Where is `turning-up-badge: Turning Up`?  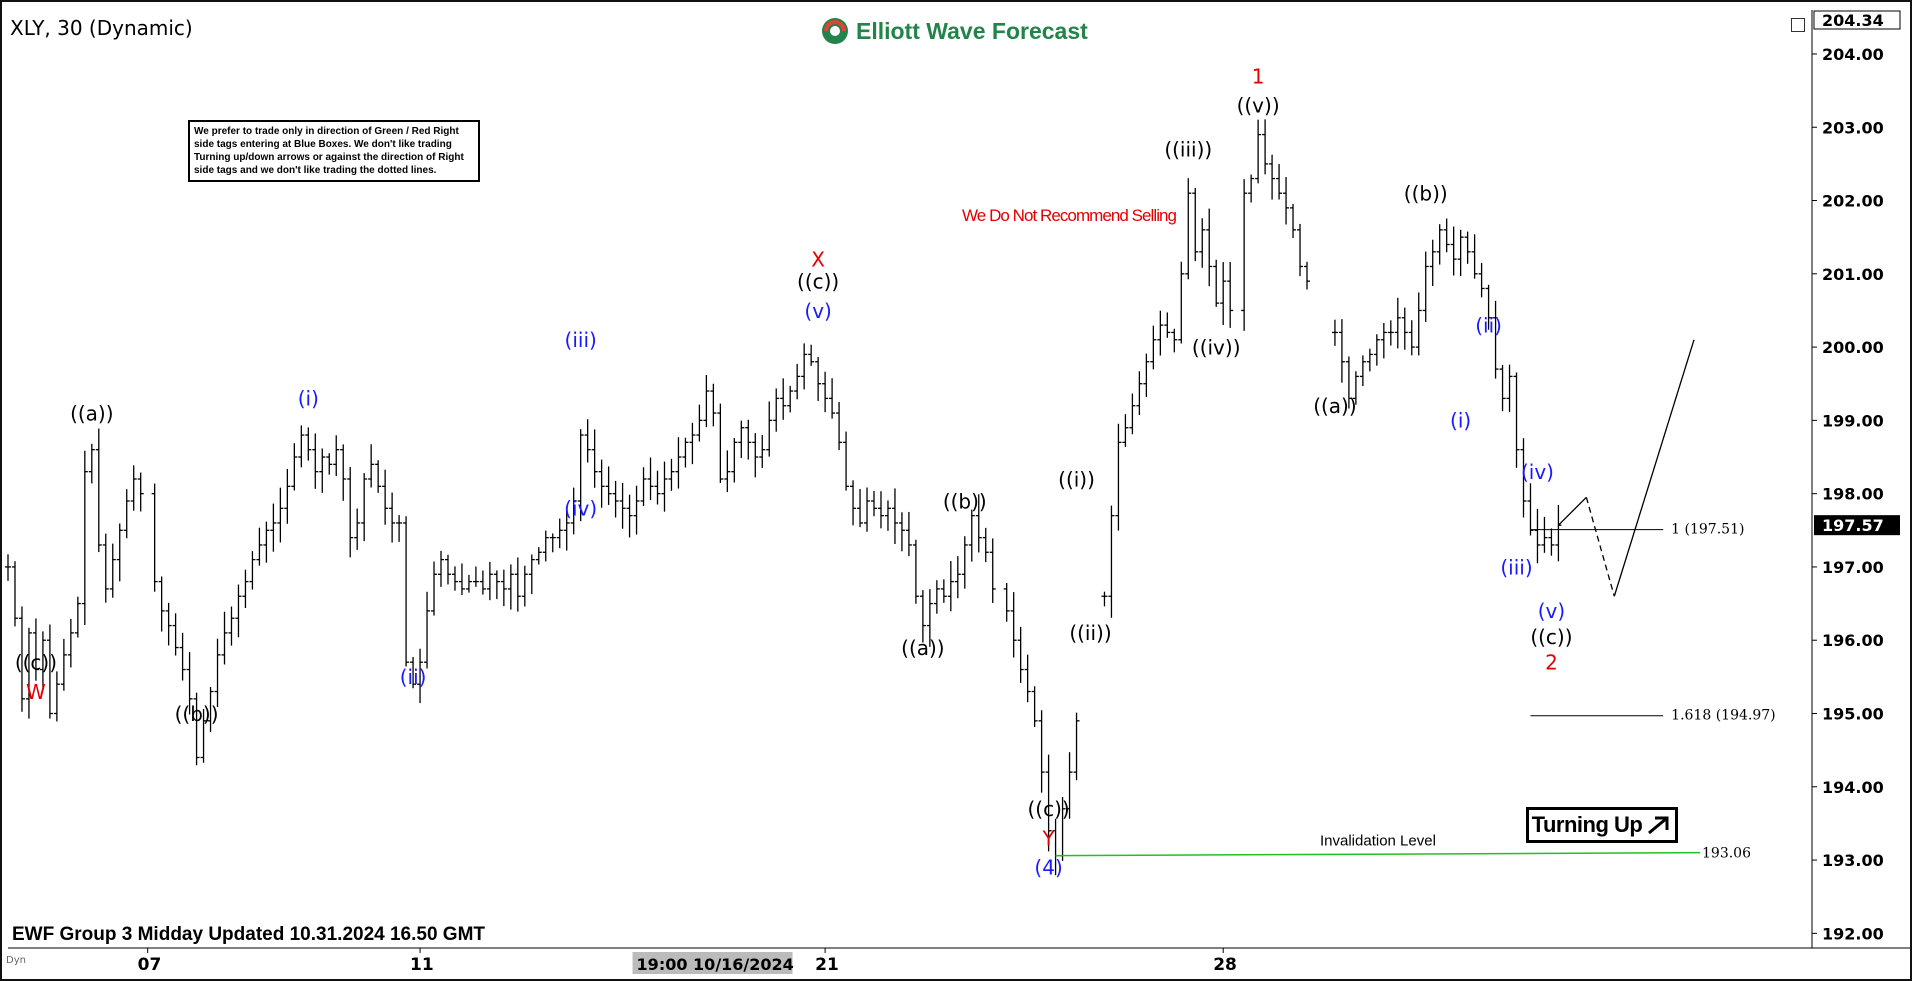
turning-up-badge: Turning Up is located at coordinates (1602, 825).